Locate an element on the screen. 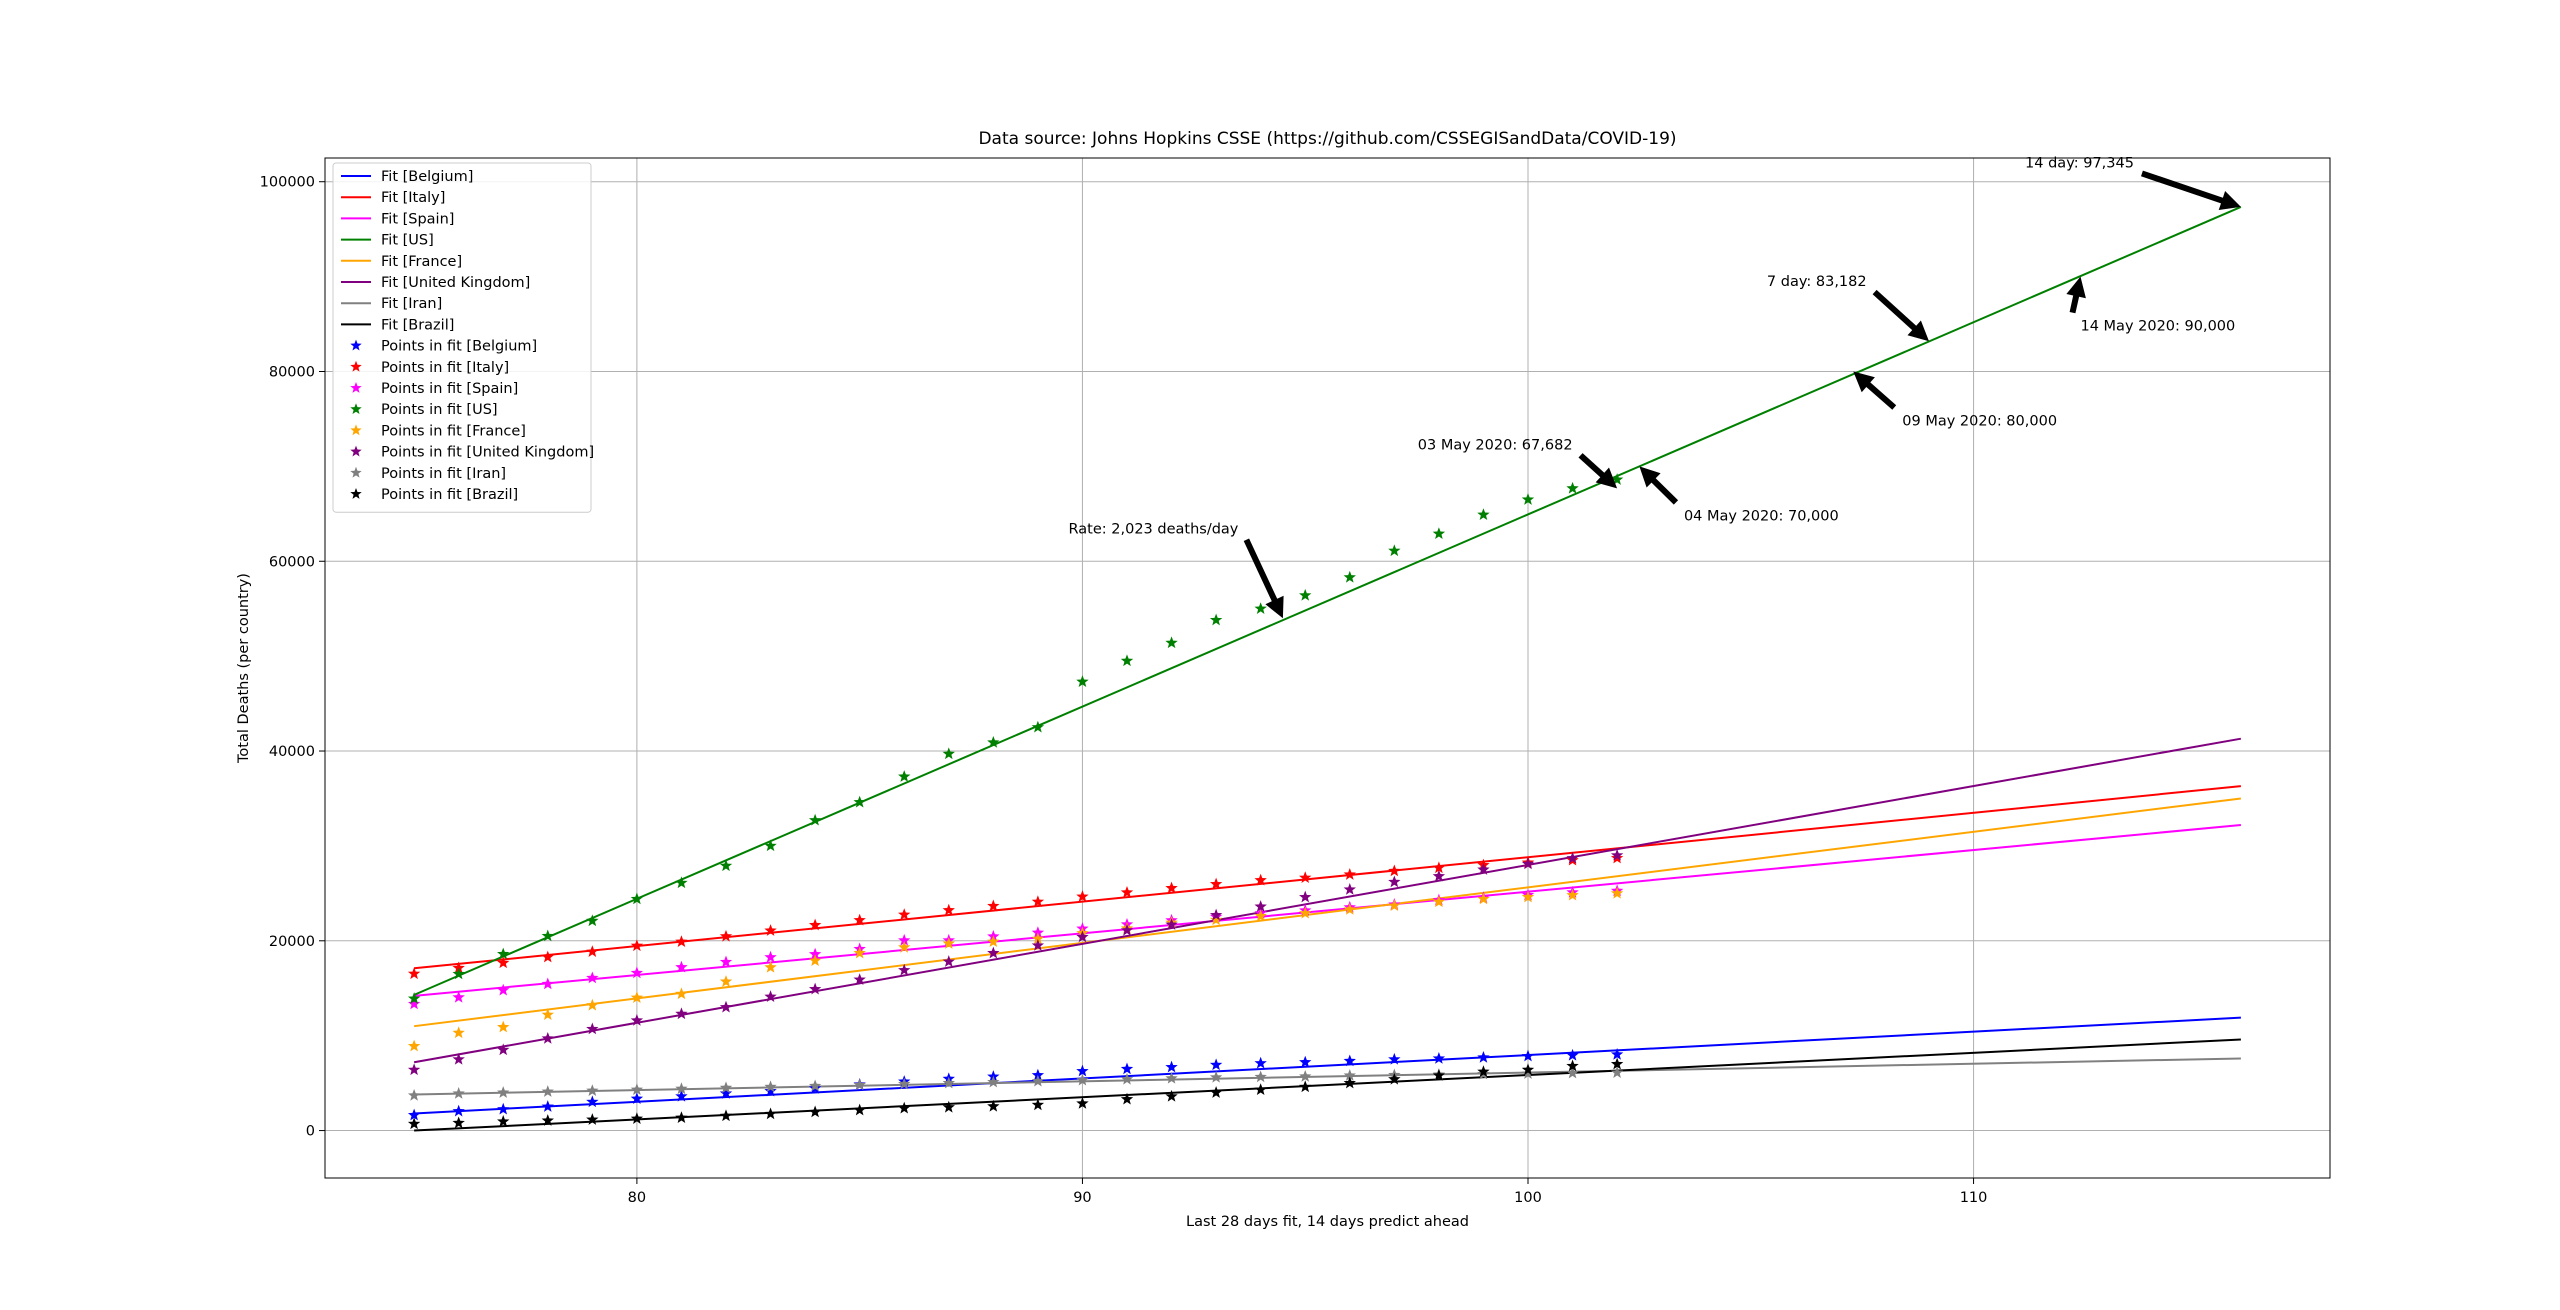 Image resolution: width=2560 pixels, height=1310 pixels. annotation-text: 04 May 2020: 70,000 is located at coordinates (1761, 516).